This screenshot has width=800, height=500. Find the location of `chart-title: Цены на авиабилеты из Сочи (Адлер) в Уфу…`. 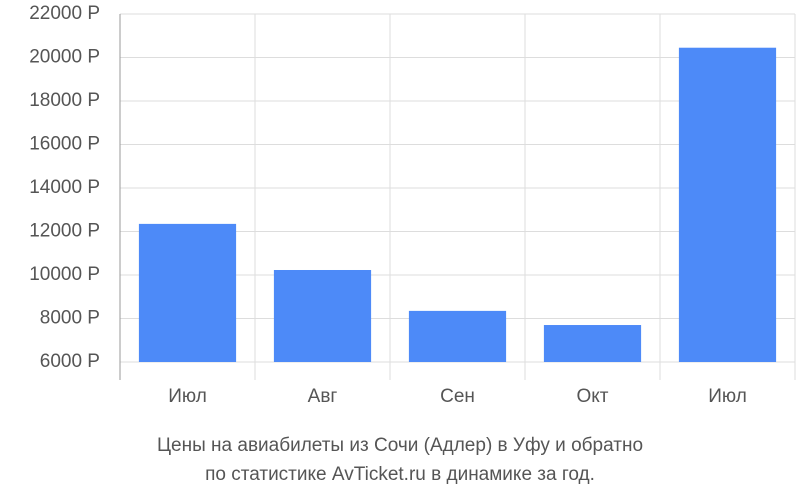

chart-title: Цены на авиабилеты из Сочи (Адлер) в Уфу… is located at coordinates (400, 445).